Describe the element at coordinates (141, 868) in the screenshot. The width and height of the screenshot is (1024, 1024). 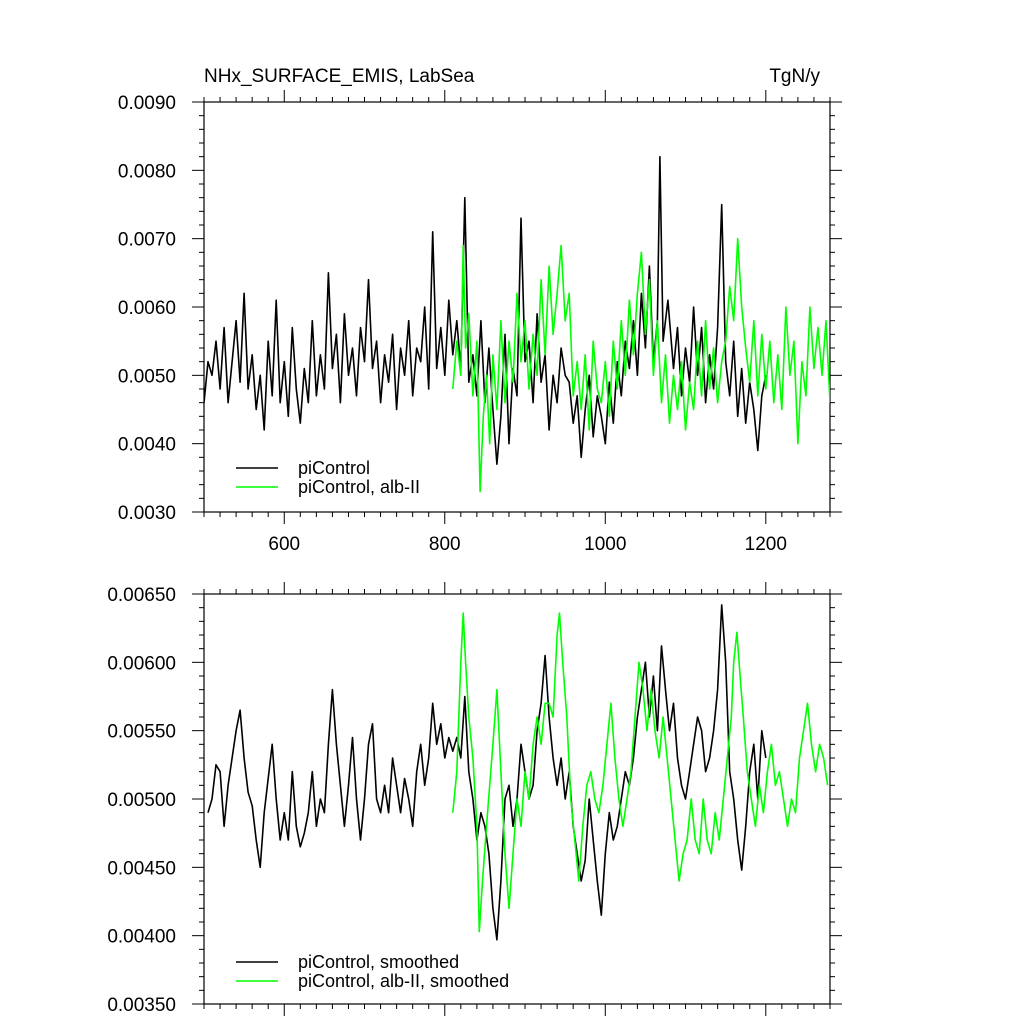
I see `y-tick-label: 0.00450` at that location.